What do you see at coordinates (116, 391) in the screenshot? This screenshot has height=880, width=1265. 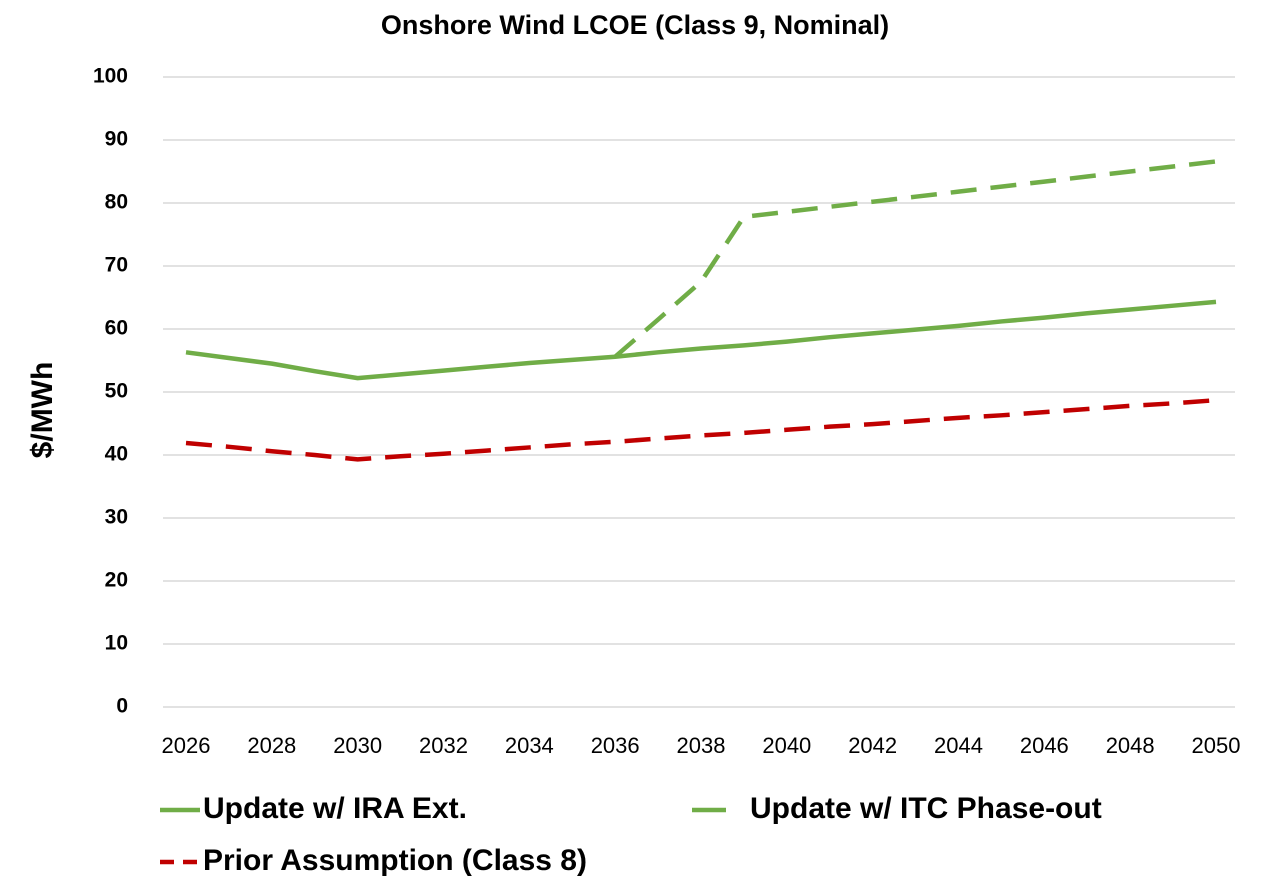 I see `y-tick-label: 50` at bounding box center [116, 391].